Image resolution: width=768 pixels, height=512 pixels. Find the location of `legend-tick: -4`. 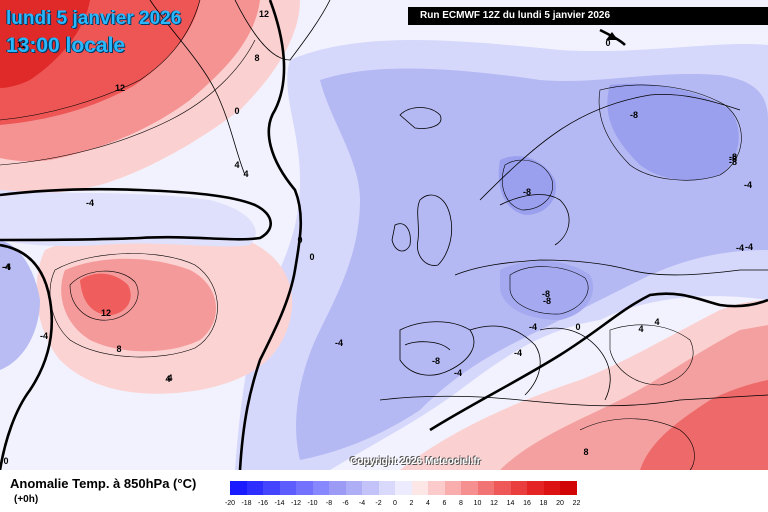

legend-tick: -4 is located at coordinates (362, 503).